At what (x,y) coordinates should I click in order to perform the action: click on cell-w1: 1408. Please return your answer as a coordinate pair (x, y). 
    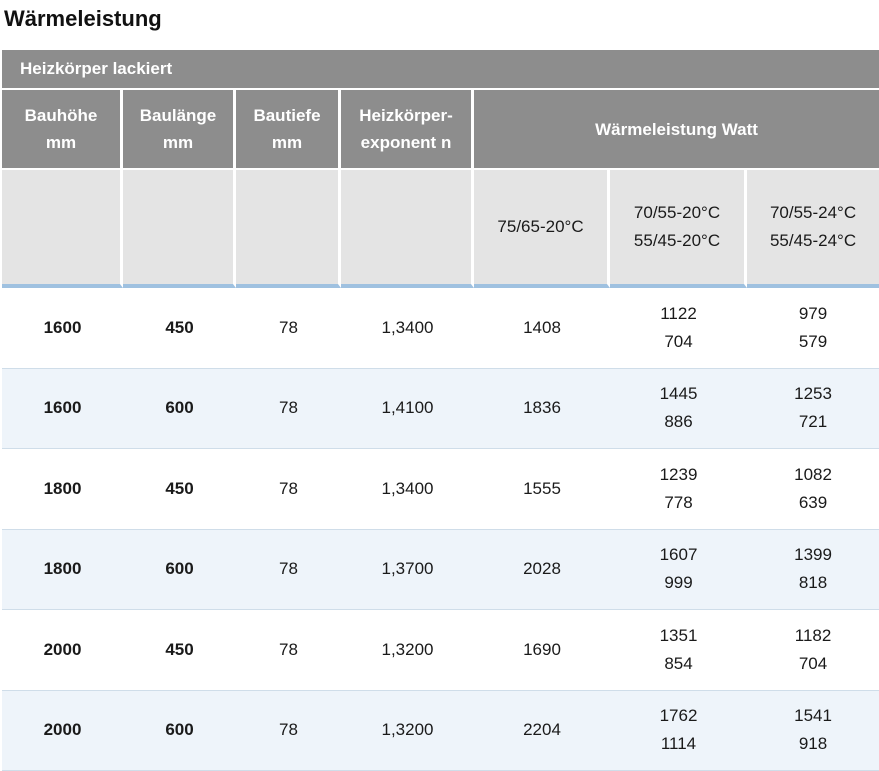
    Looking at the image, I should click on (542, 328).